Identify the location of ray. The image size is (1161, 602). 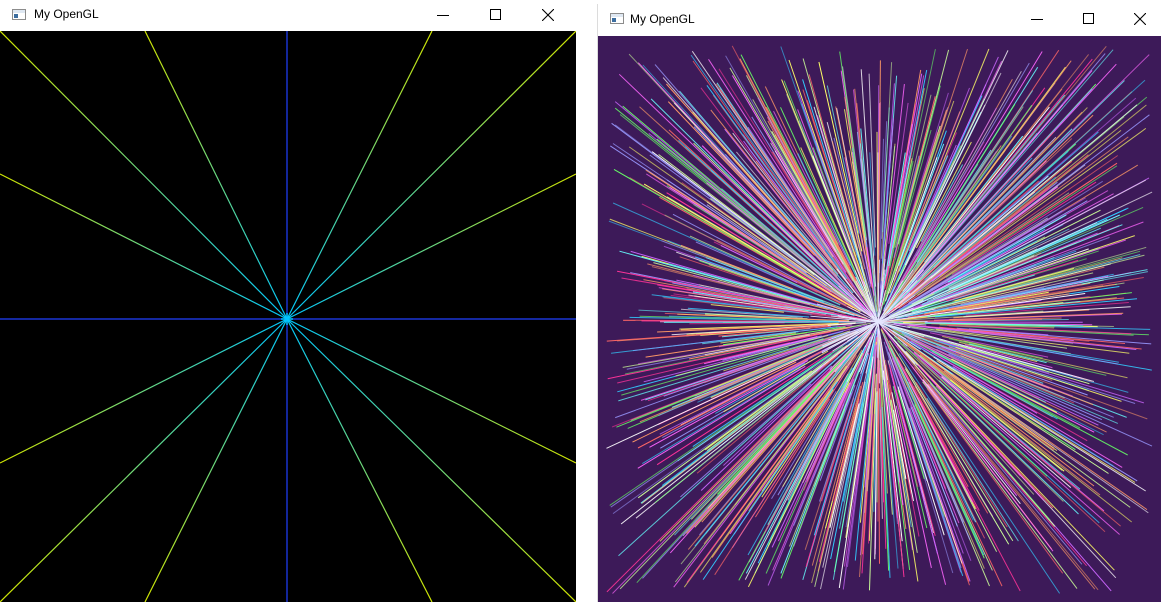
(359, 175).